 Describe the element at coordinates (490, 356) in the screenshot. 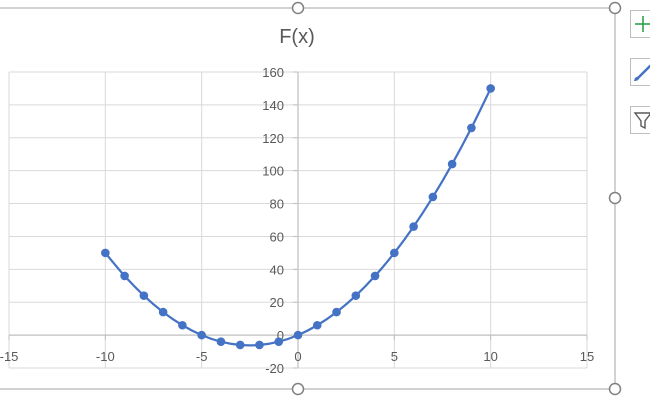

I see `x-tick-label: 10` at that location.